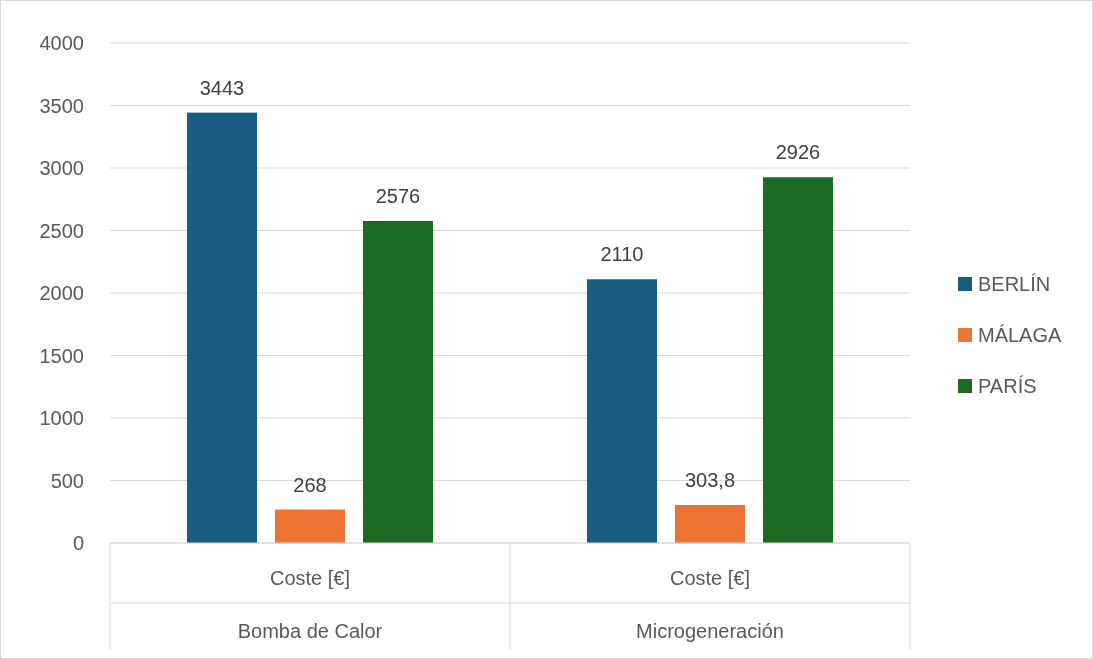 This screenshot has height=659, width=1093. Describe the element at coordinates (710, 631) in the screenshot. I see `text: Microgeneración` at that location.